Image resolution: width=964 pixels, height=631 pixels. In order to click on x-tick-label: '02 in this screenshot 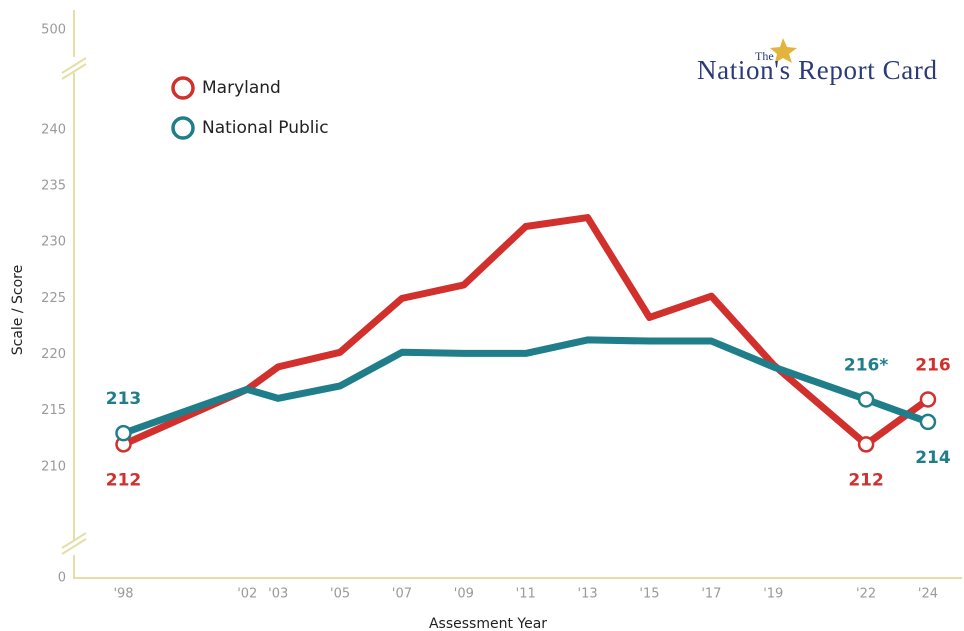, I will do `click(247, 594)`.